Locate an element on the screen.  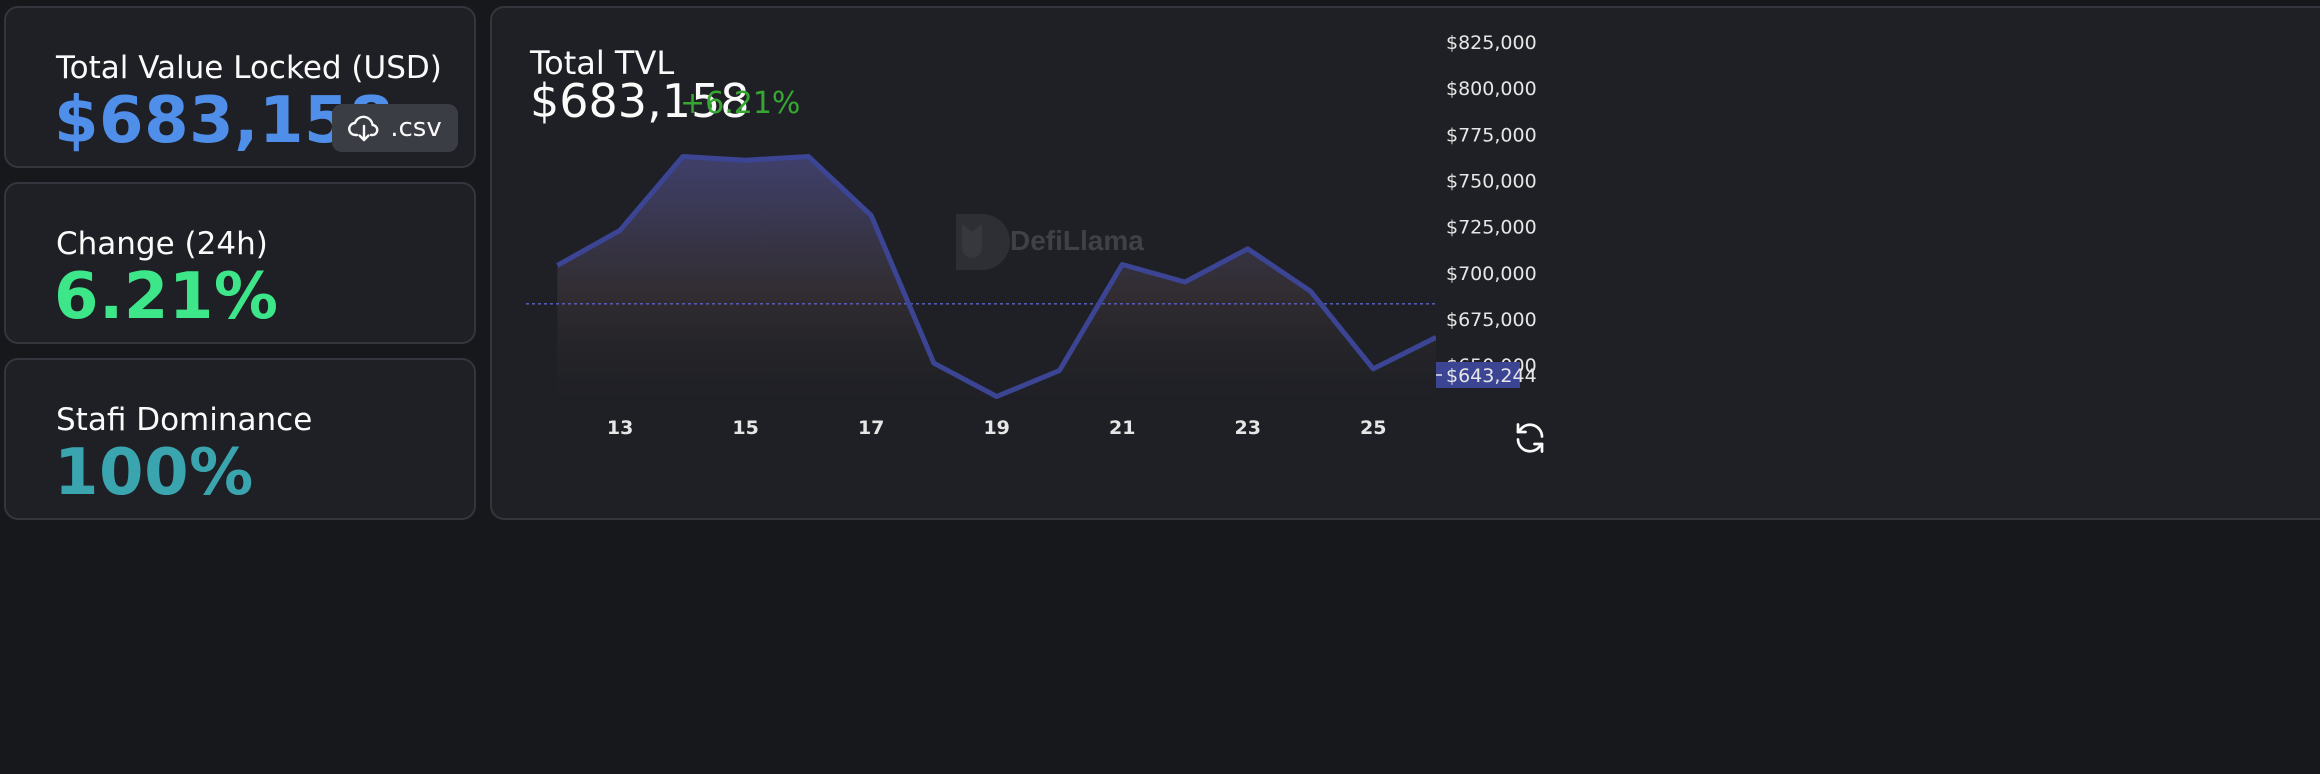
x-tick-label: 25 is located at coordinates (1373, 428).